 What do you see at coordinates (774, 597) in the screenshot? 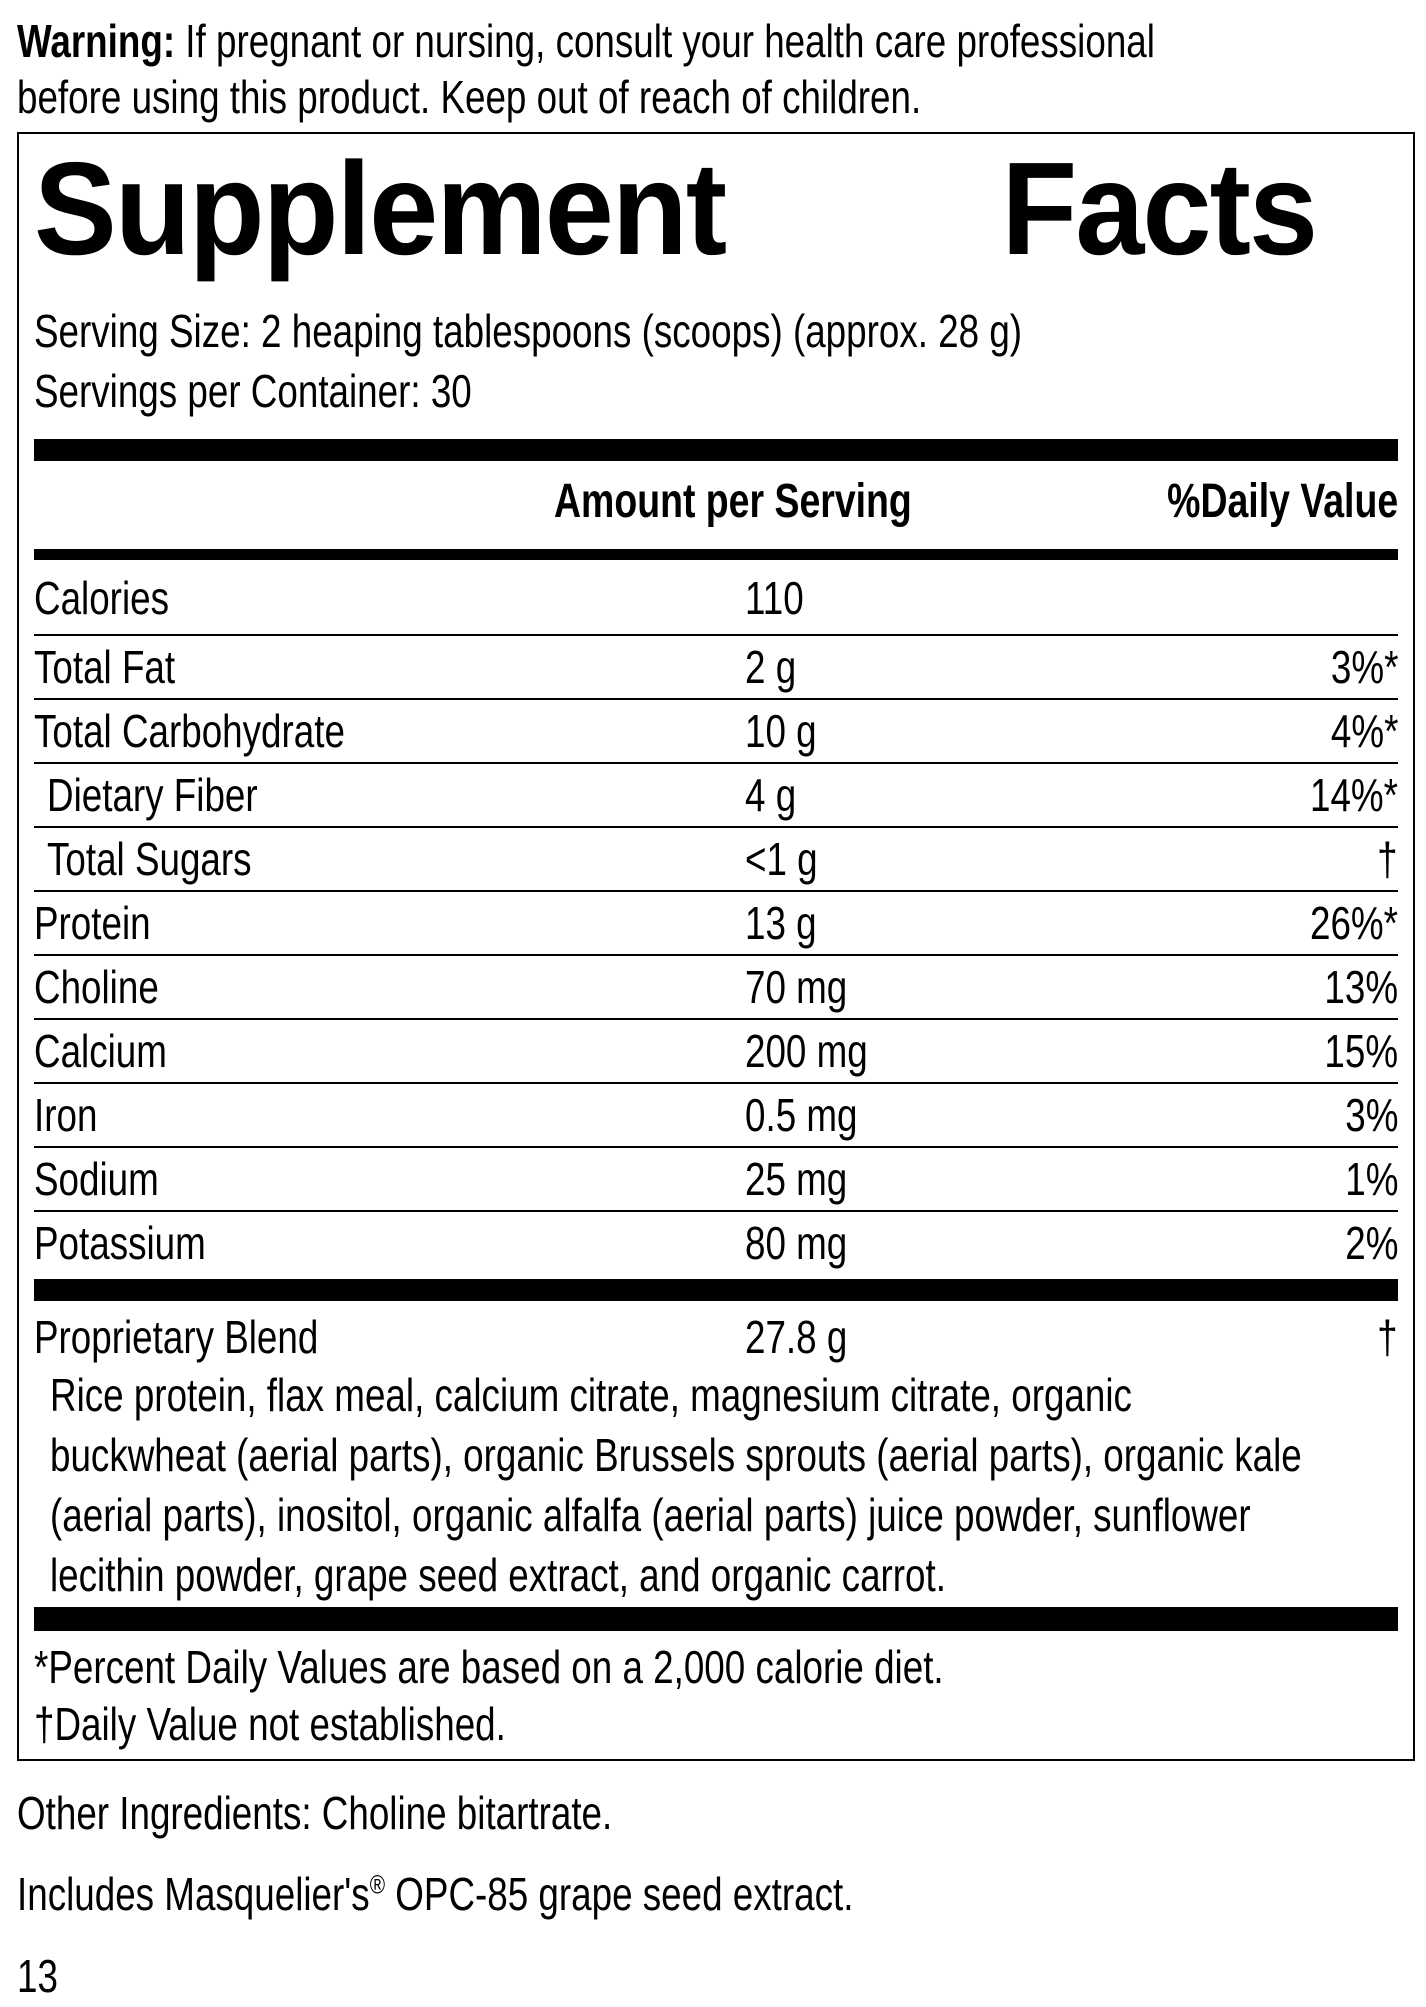
I see `nutrient-amount: 110` at bounding box center [774, 597].